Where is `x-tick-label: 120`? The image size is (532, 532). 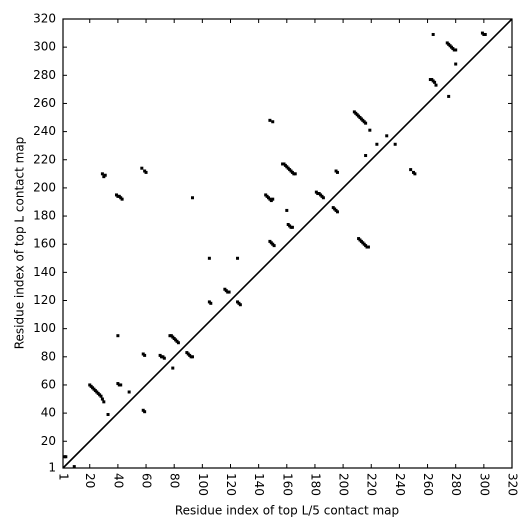 x-tick-label: 120 is located at coordinates (231, 484).